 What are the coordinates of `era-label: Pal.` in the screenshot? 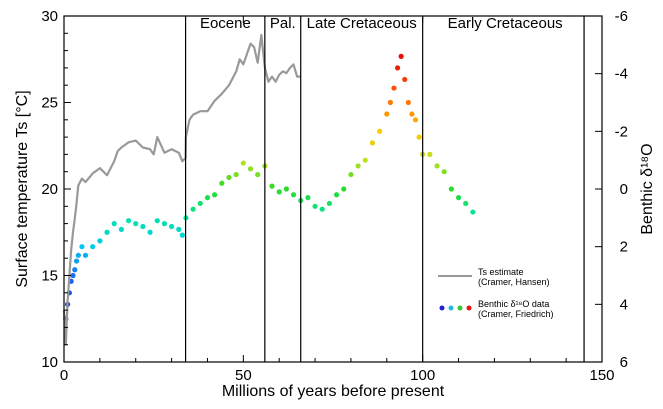 It's located at (283, 23).